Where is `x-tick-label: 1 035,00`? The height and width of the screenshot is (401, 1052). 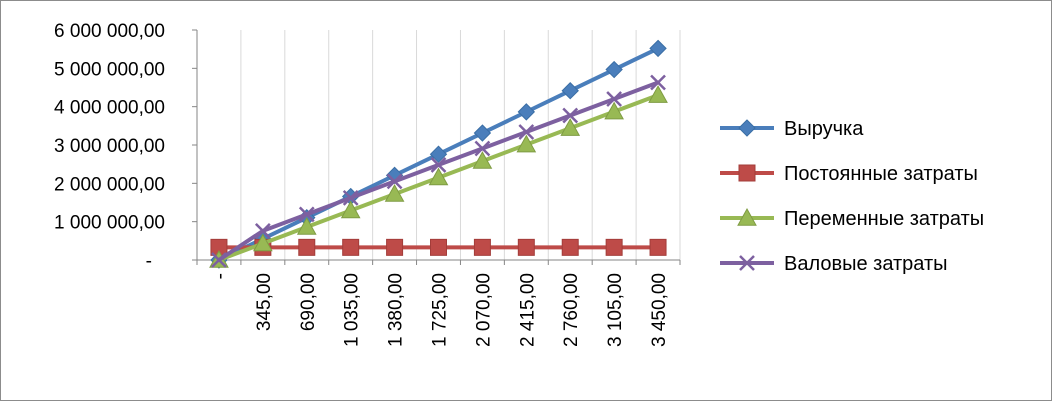 x-tick-label: 1 035,00 is located at coordinates (352, 310).